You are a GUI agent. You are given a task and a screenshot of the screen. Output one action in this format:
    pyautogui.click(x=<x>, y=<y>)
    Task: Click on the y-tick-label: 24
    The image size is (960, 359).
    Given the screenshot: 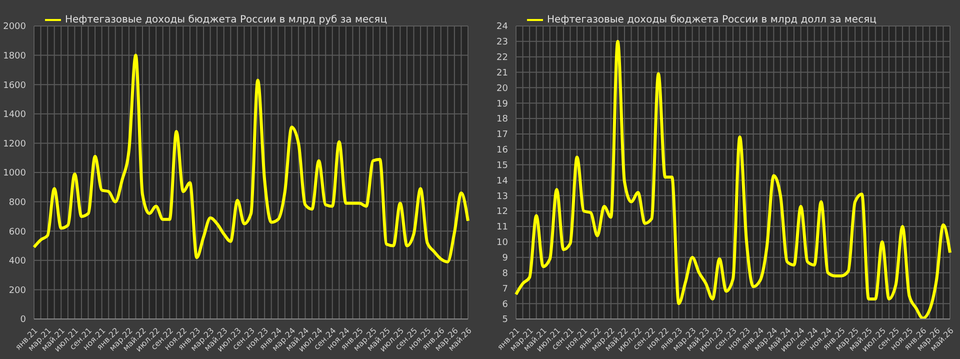 What is the action you would take?
    pyautogui.click(x=502, y=27)
    